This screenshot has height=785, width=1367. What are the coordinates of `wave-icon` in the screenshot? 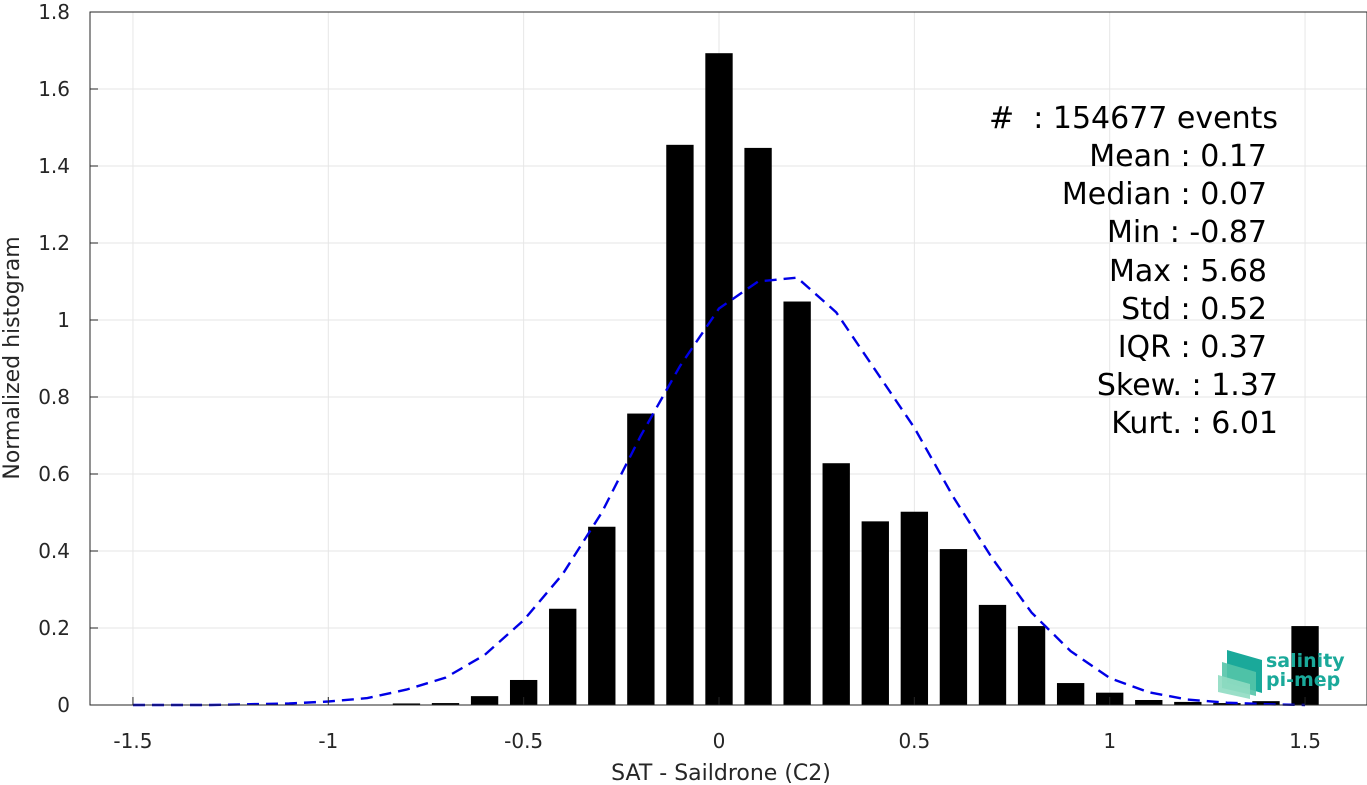 It's located at (1240, 674).